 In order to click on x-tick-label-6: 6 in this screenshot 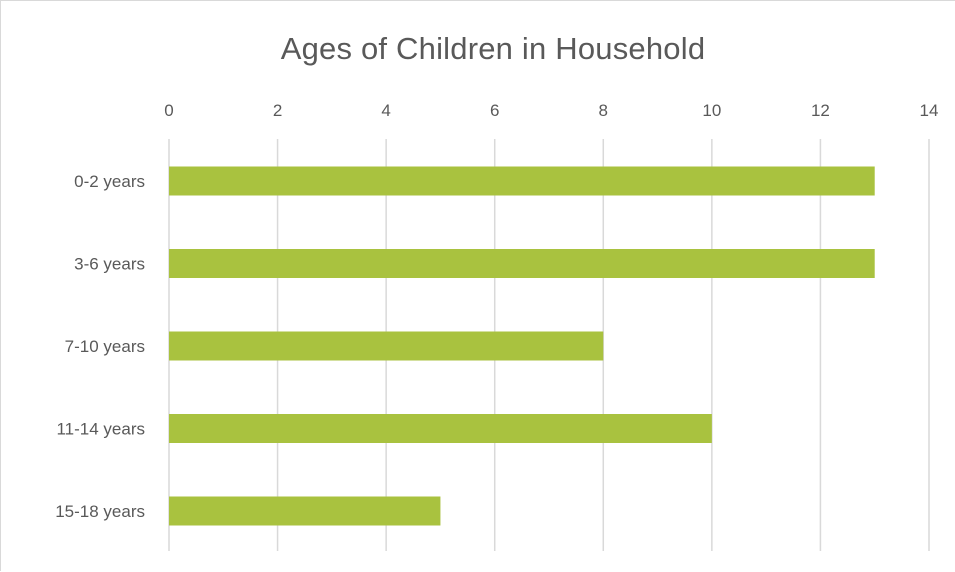, I will do `click(494, 110)`.